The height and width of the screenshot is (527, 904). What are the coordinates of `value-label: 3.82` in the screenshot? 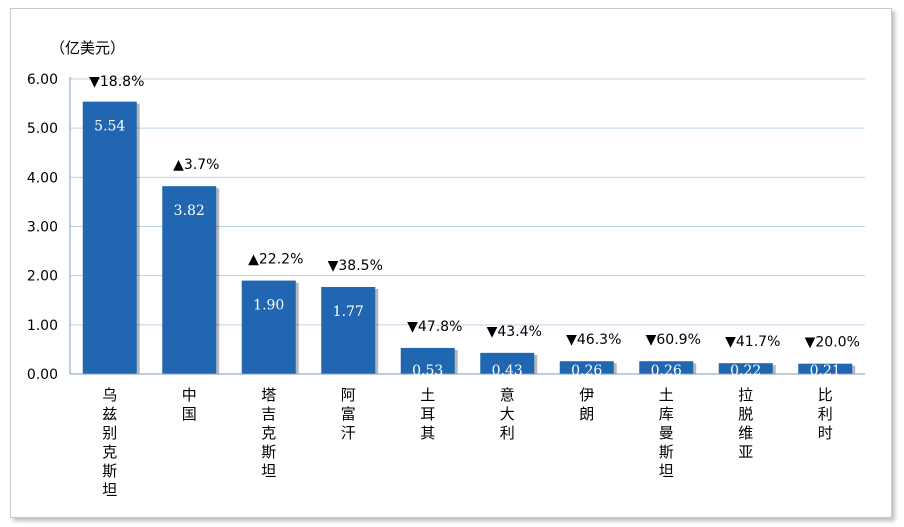 It's located at (189, 211).